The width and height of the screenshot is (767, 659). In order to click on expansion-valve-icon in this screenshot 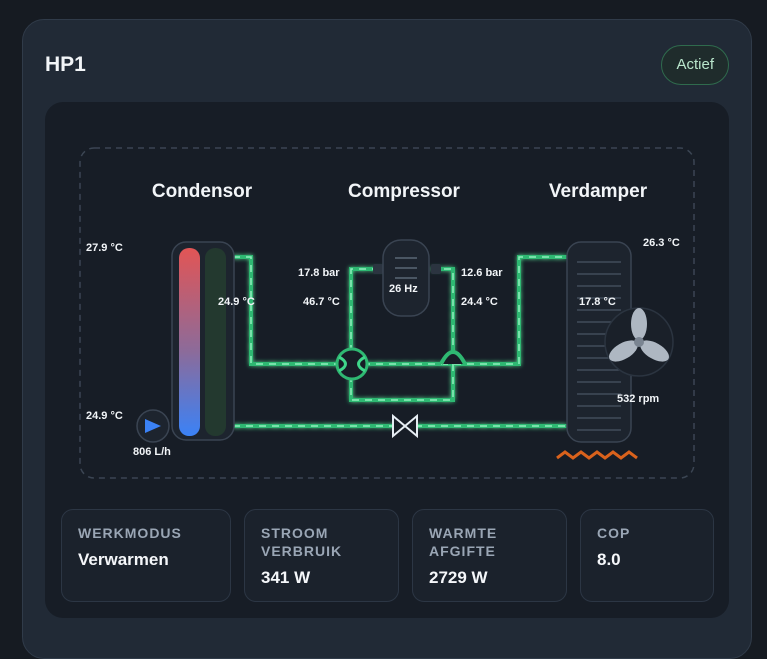, I will do `click(405, 426)`.